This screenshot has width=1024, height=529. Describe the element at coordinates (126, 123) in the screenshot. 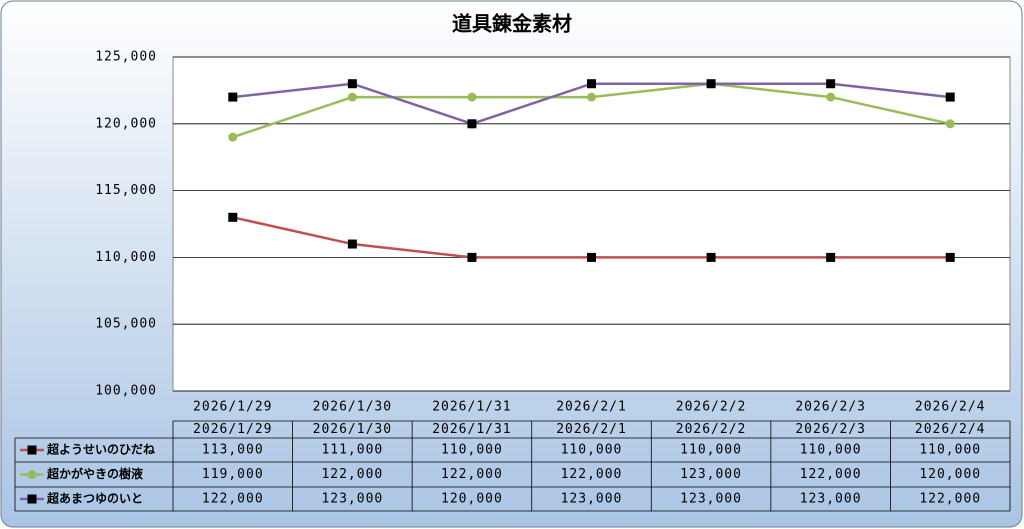

I see `y-tick-label: 120,000` at that location.